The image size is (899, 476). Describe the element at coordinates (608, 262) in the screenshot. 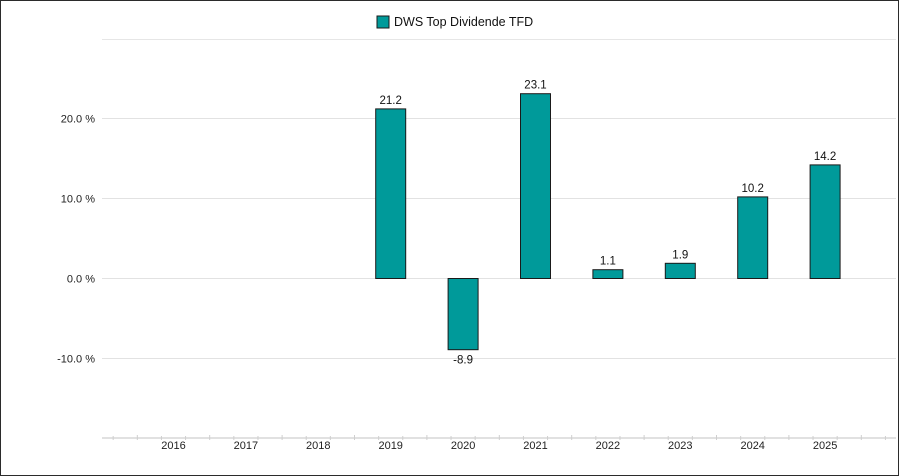

I see `data-label: 1.1` at that location.